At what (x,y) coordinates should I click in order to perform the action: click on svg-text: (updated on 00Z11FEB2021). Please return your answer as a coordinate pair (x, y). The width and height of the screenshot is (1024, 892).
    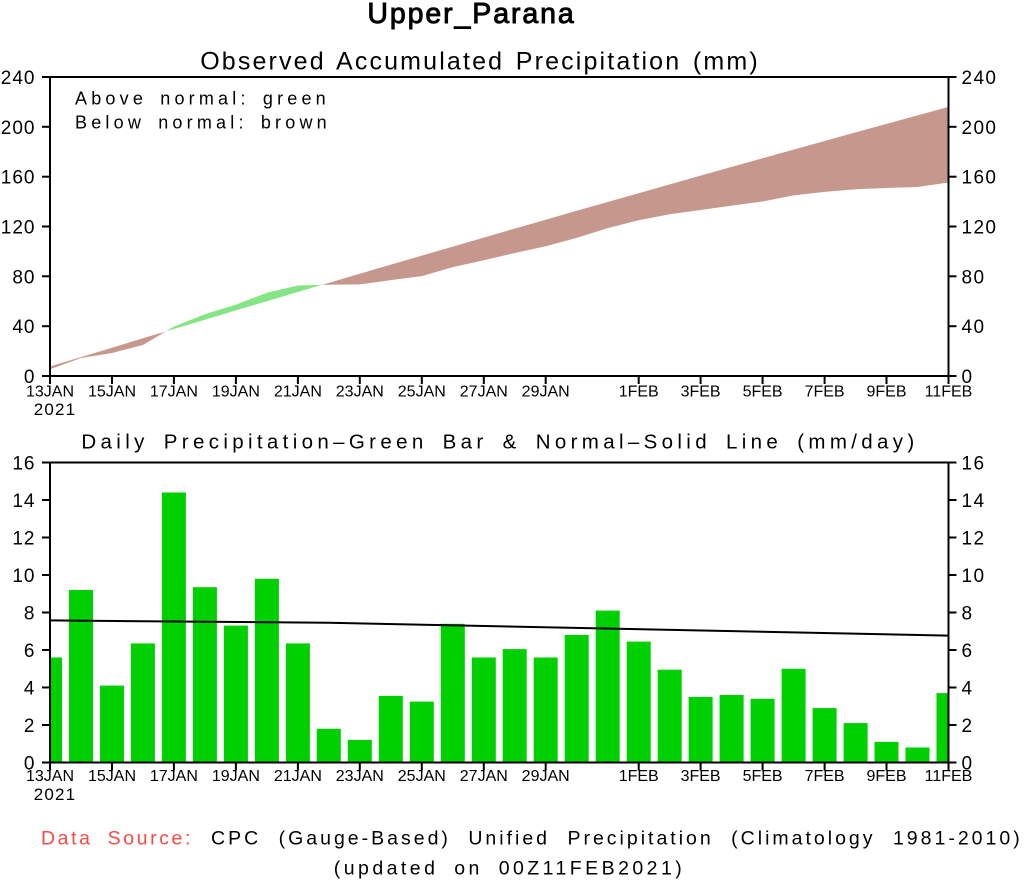
    Looking at the image, I should click on (509, 869).